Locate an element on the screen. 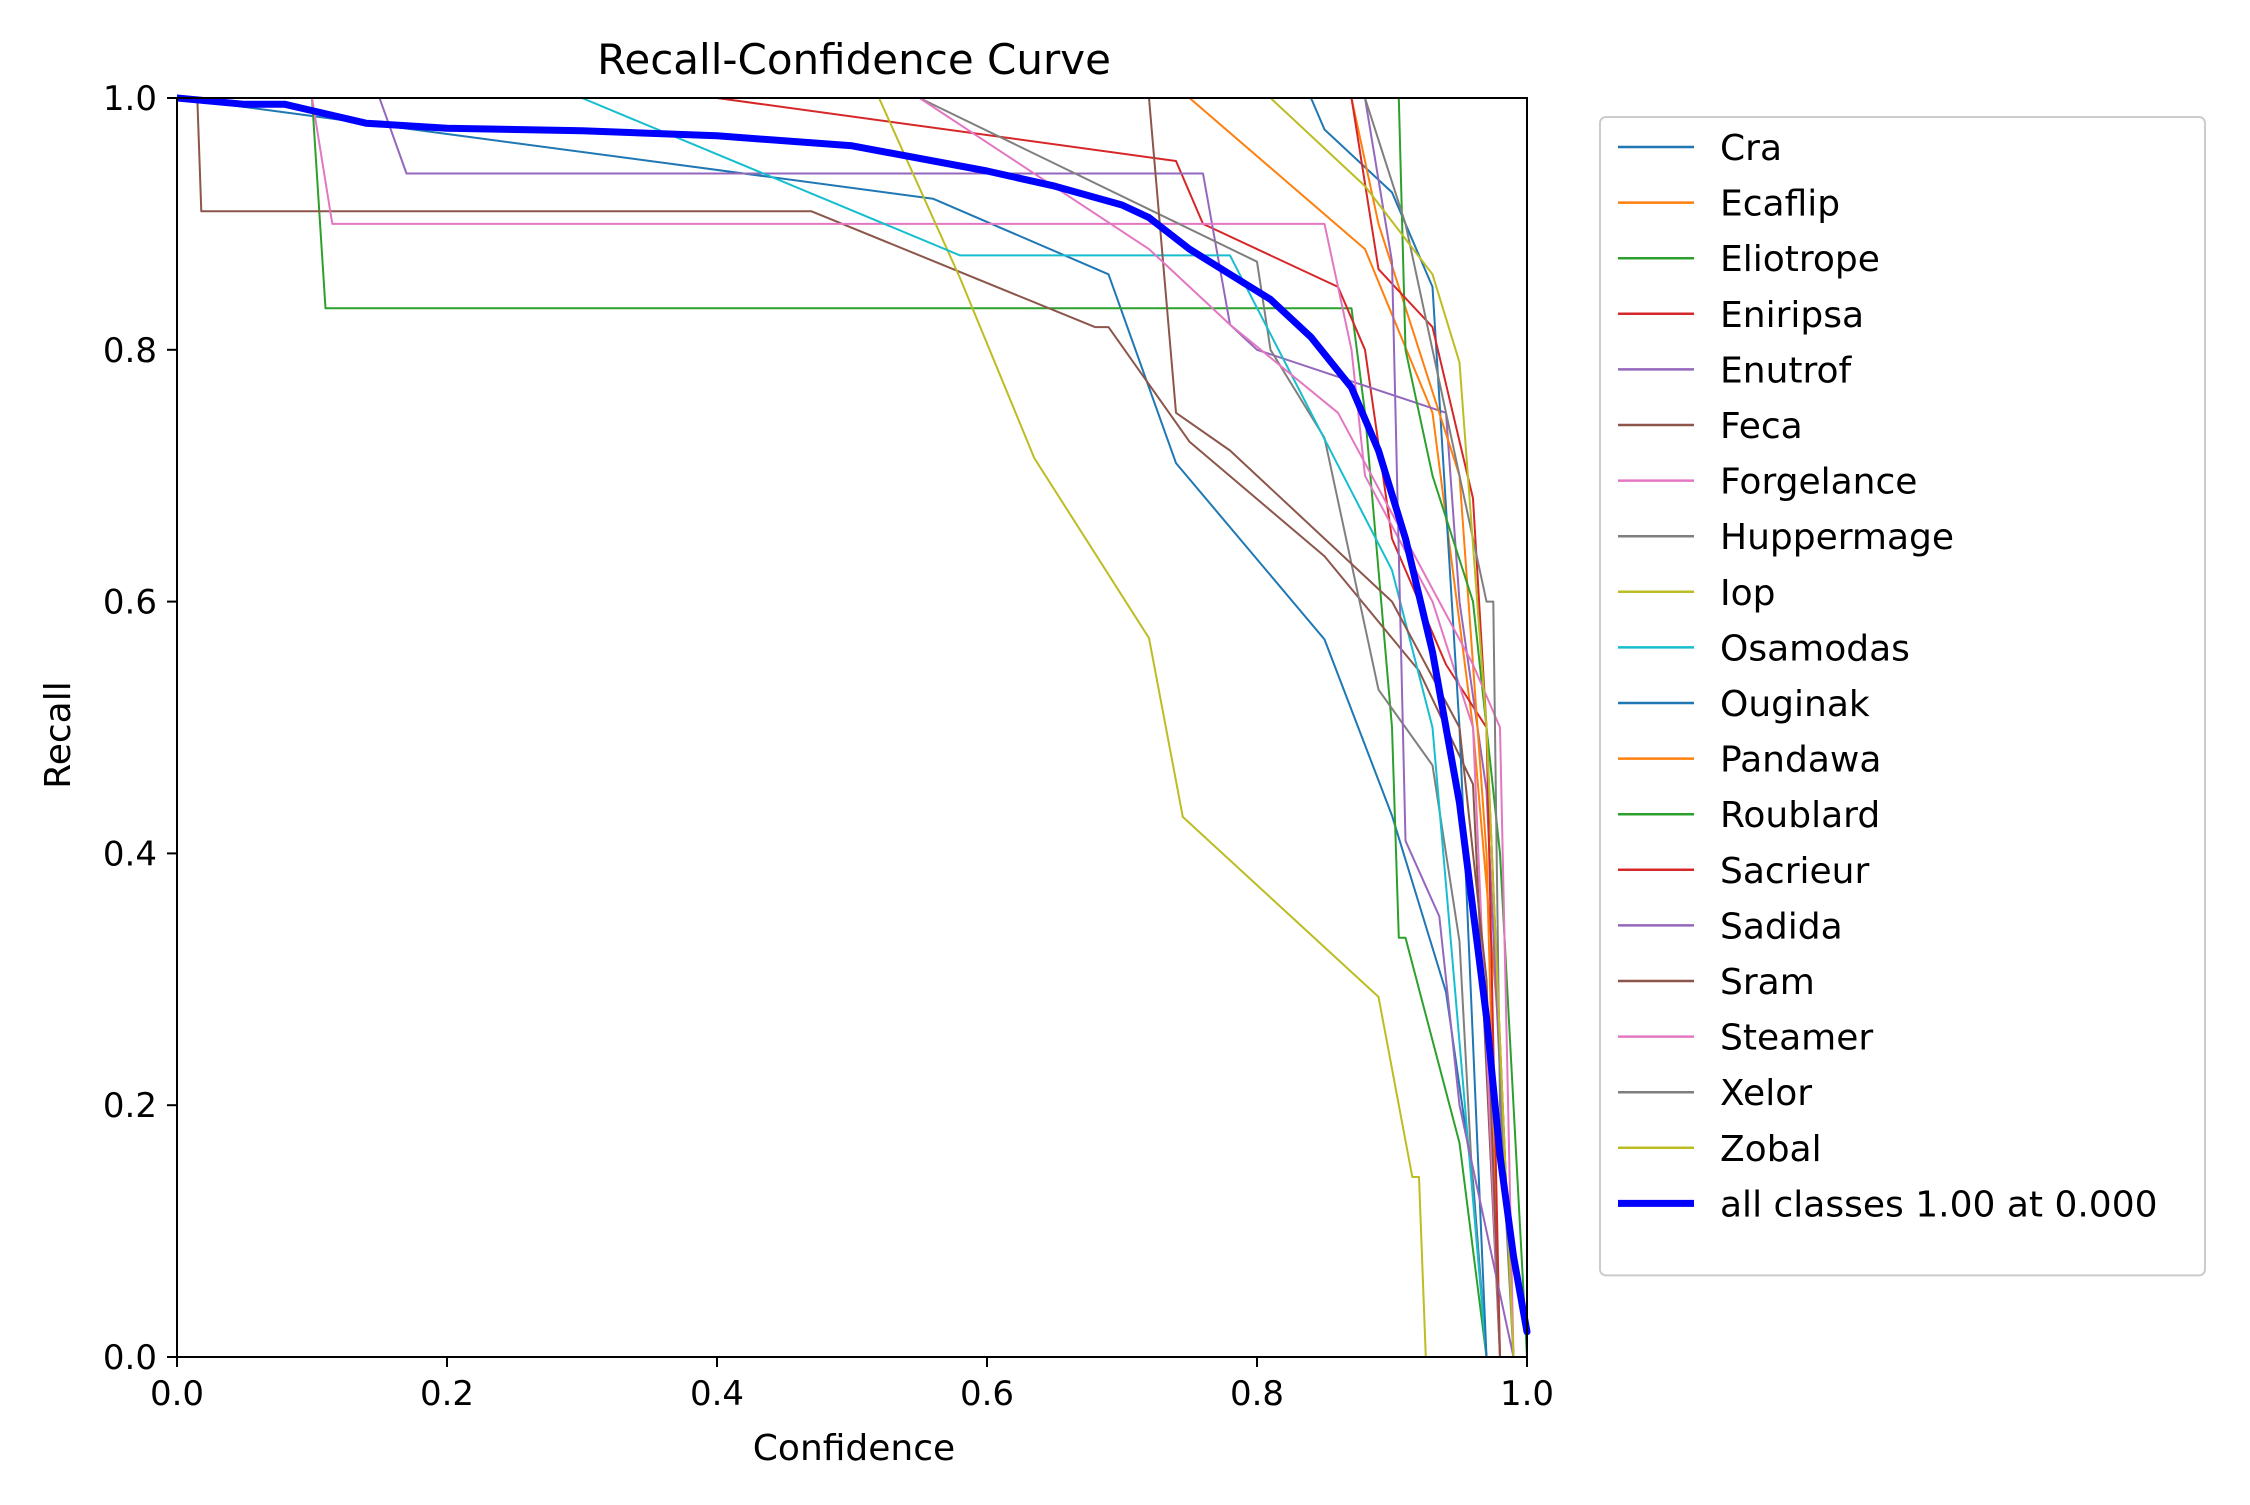 This screenshot has height=1505, width=2250. legend-label-cra: Cra is located at coordinates (1751, 148).